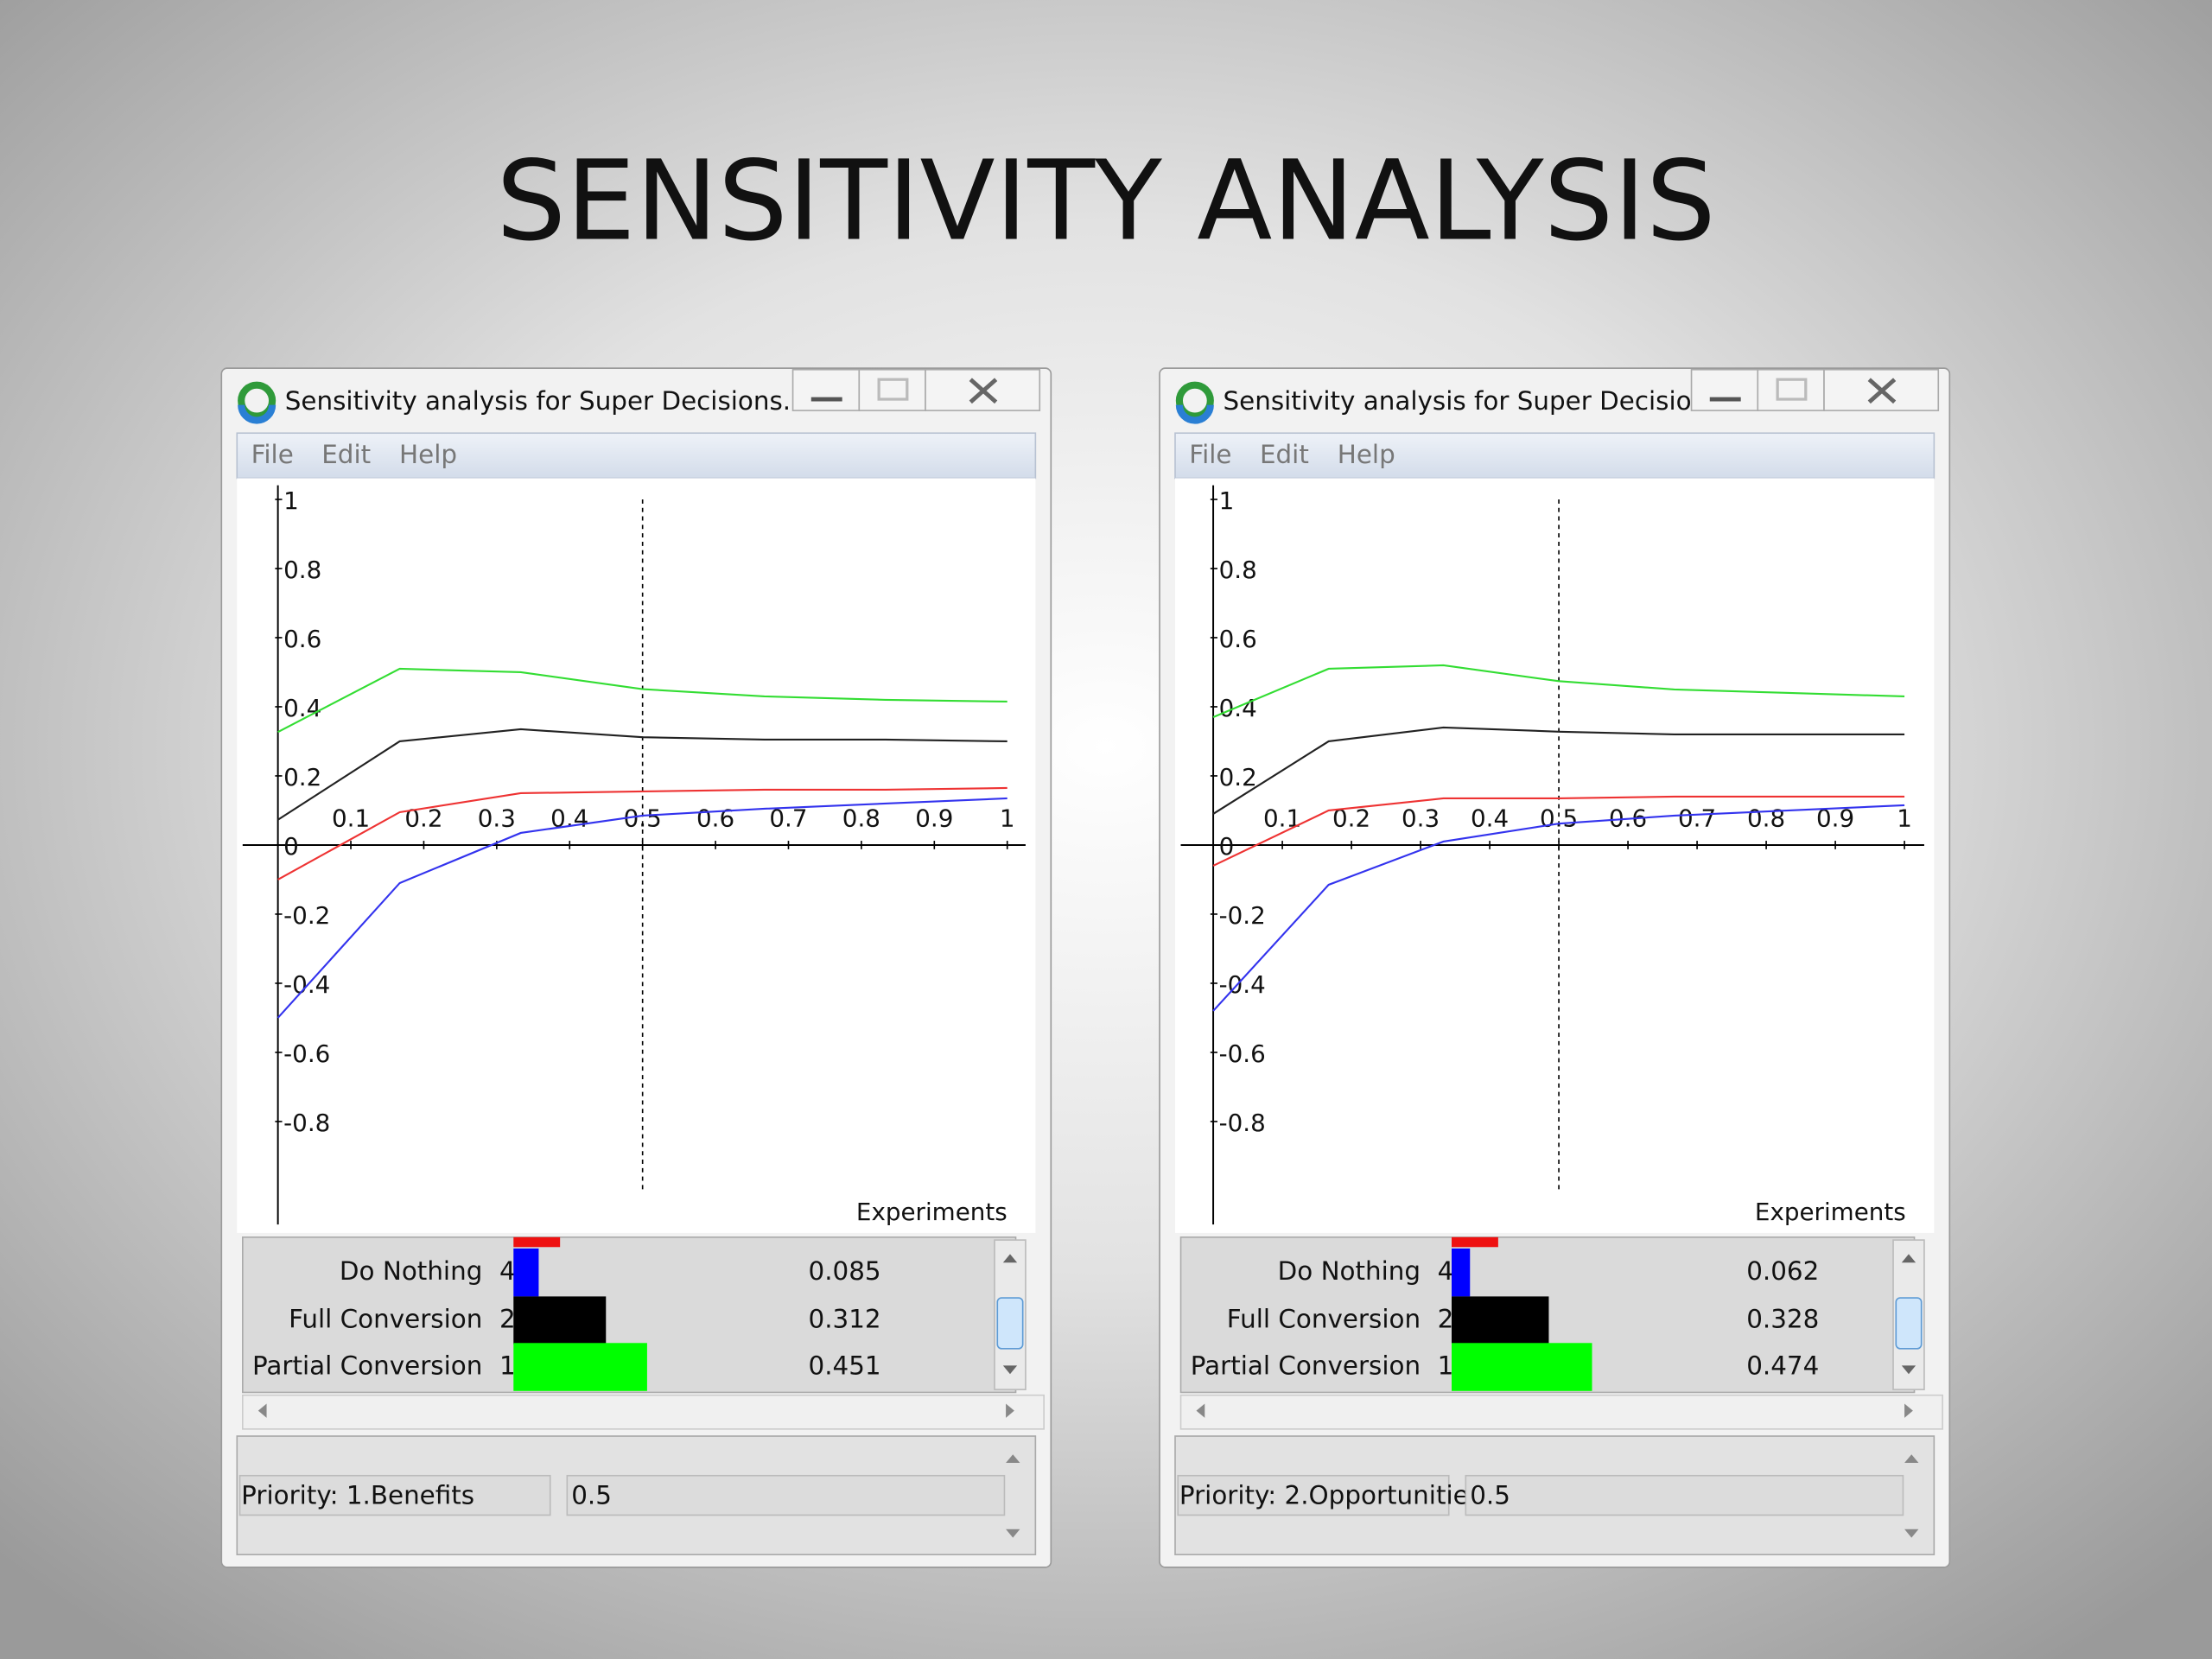 This screenshot has width=2212, height=1659. What do you see at coordinates (934, 818) in the screenshot?
I see `x-tick-label: 0.9` at bounding box center [934, 818].